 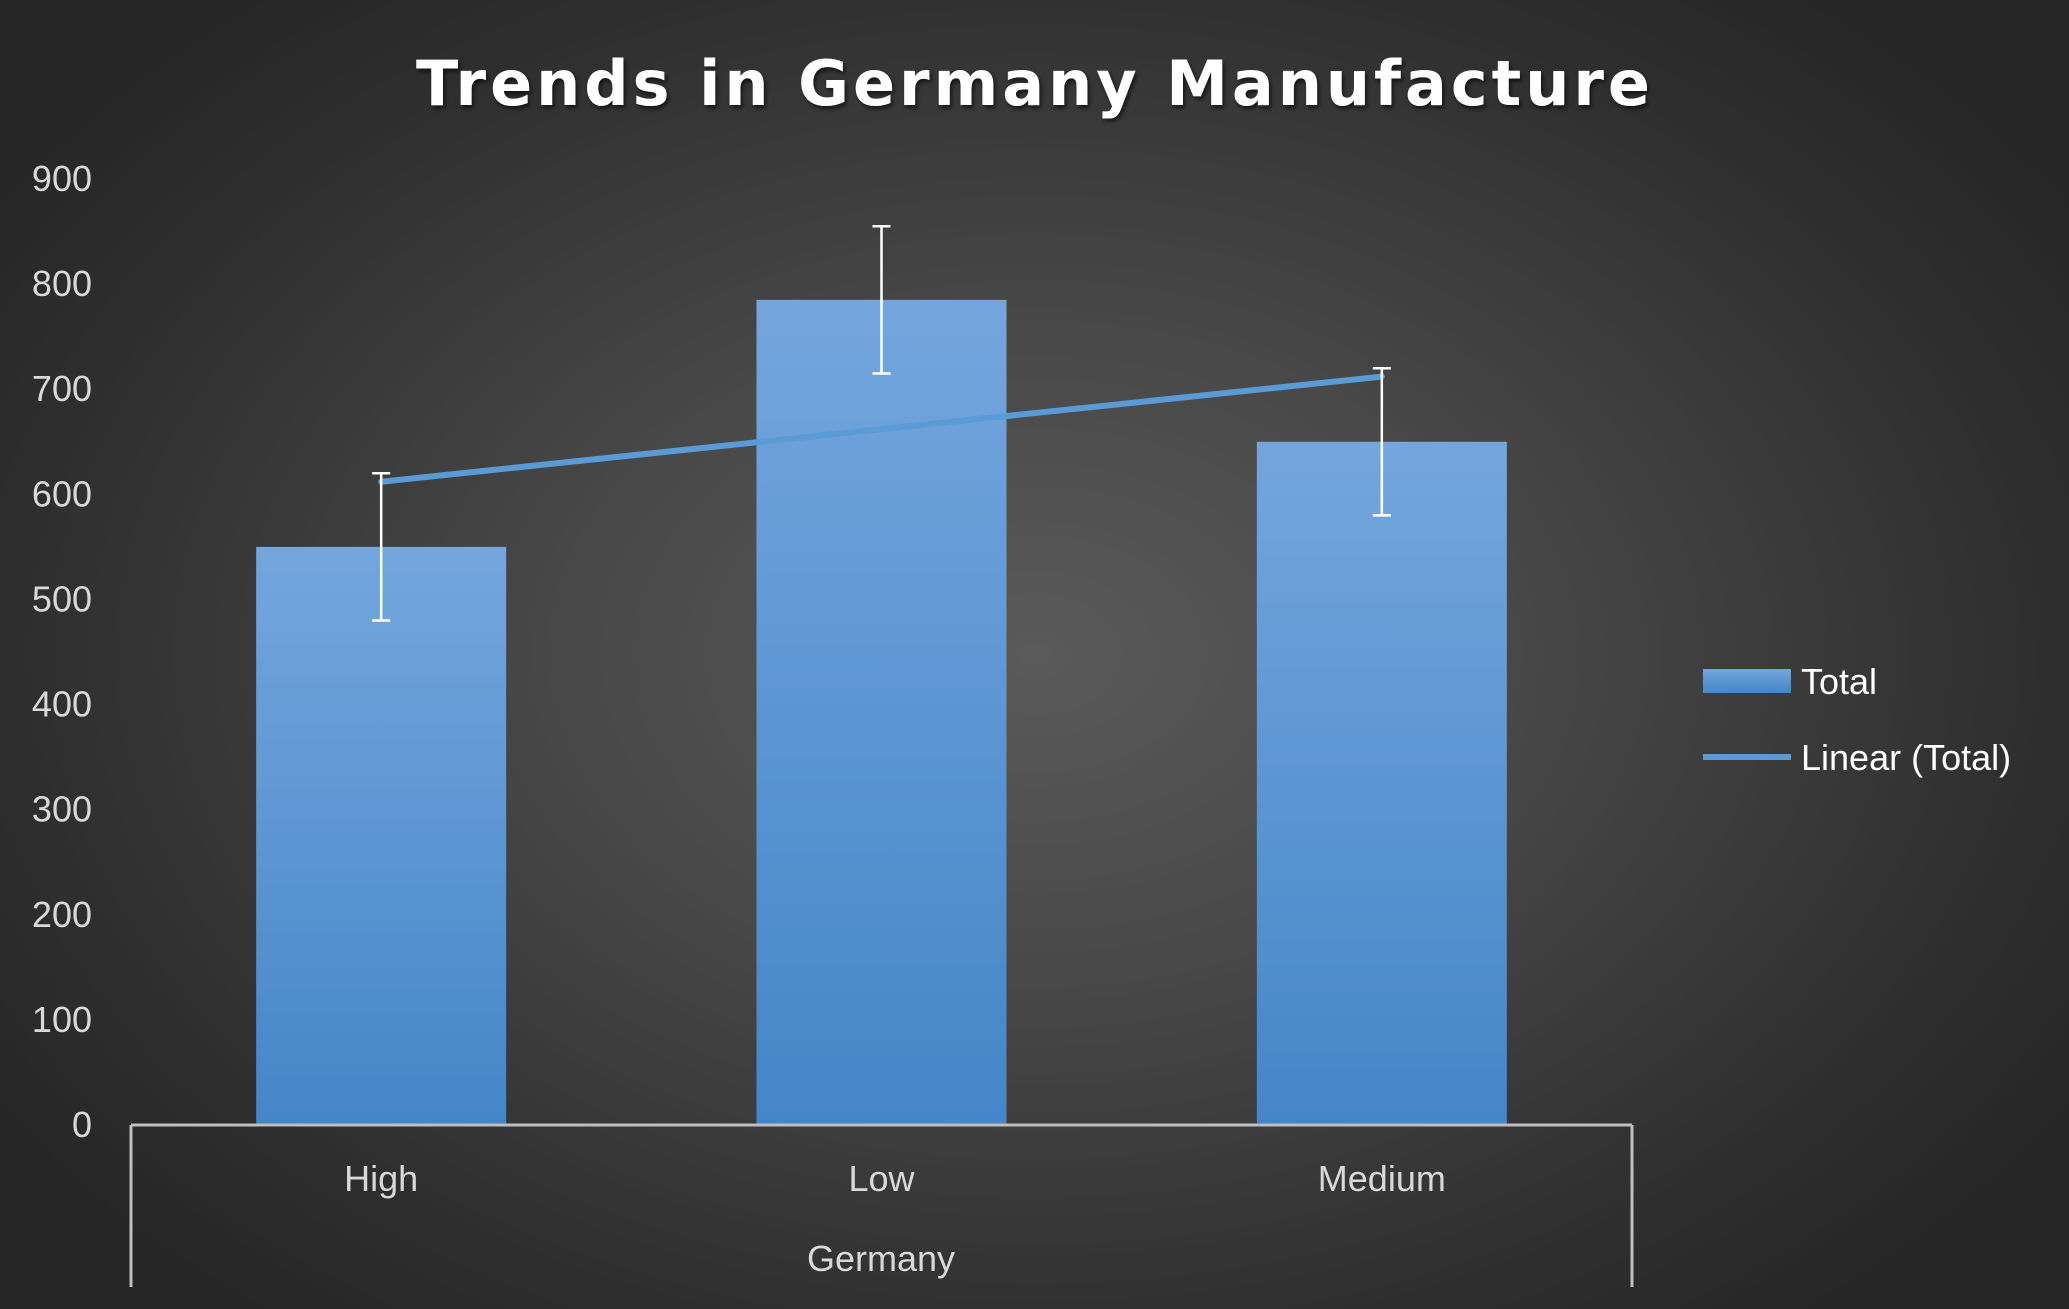 What do you see at coordinates (881, 300) in the screenshot?
I see `error-bar-low` at bounding box center [881, 300].